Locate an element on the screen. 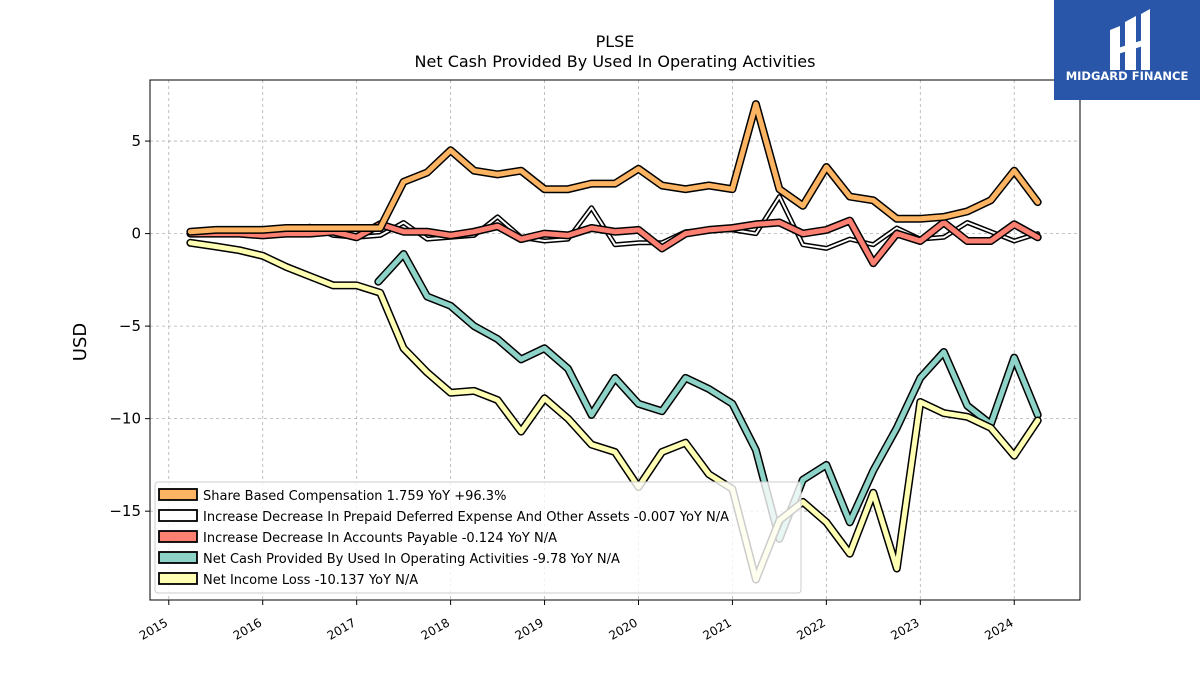  legend-item: Net Income Loss -10.137 YoY N/A is located at coordinates (288, 580).